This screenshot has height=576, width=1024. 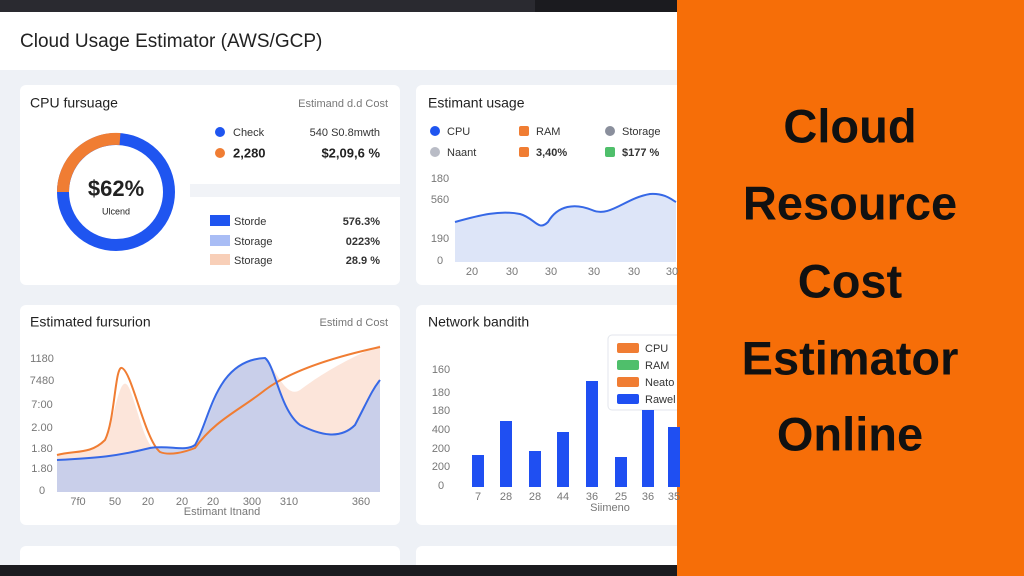 I want to click on legend-value: $2,09,6 %, so click(x=350, y=152).